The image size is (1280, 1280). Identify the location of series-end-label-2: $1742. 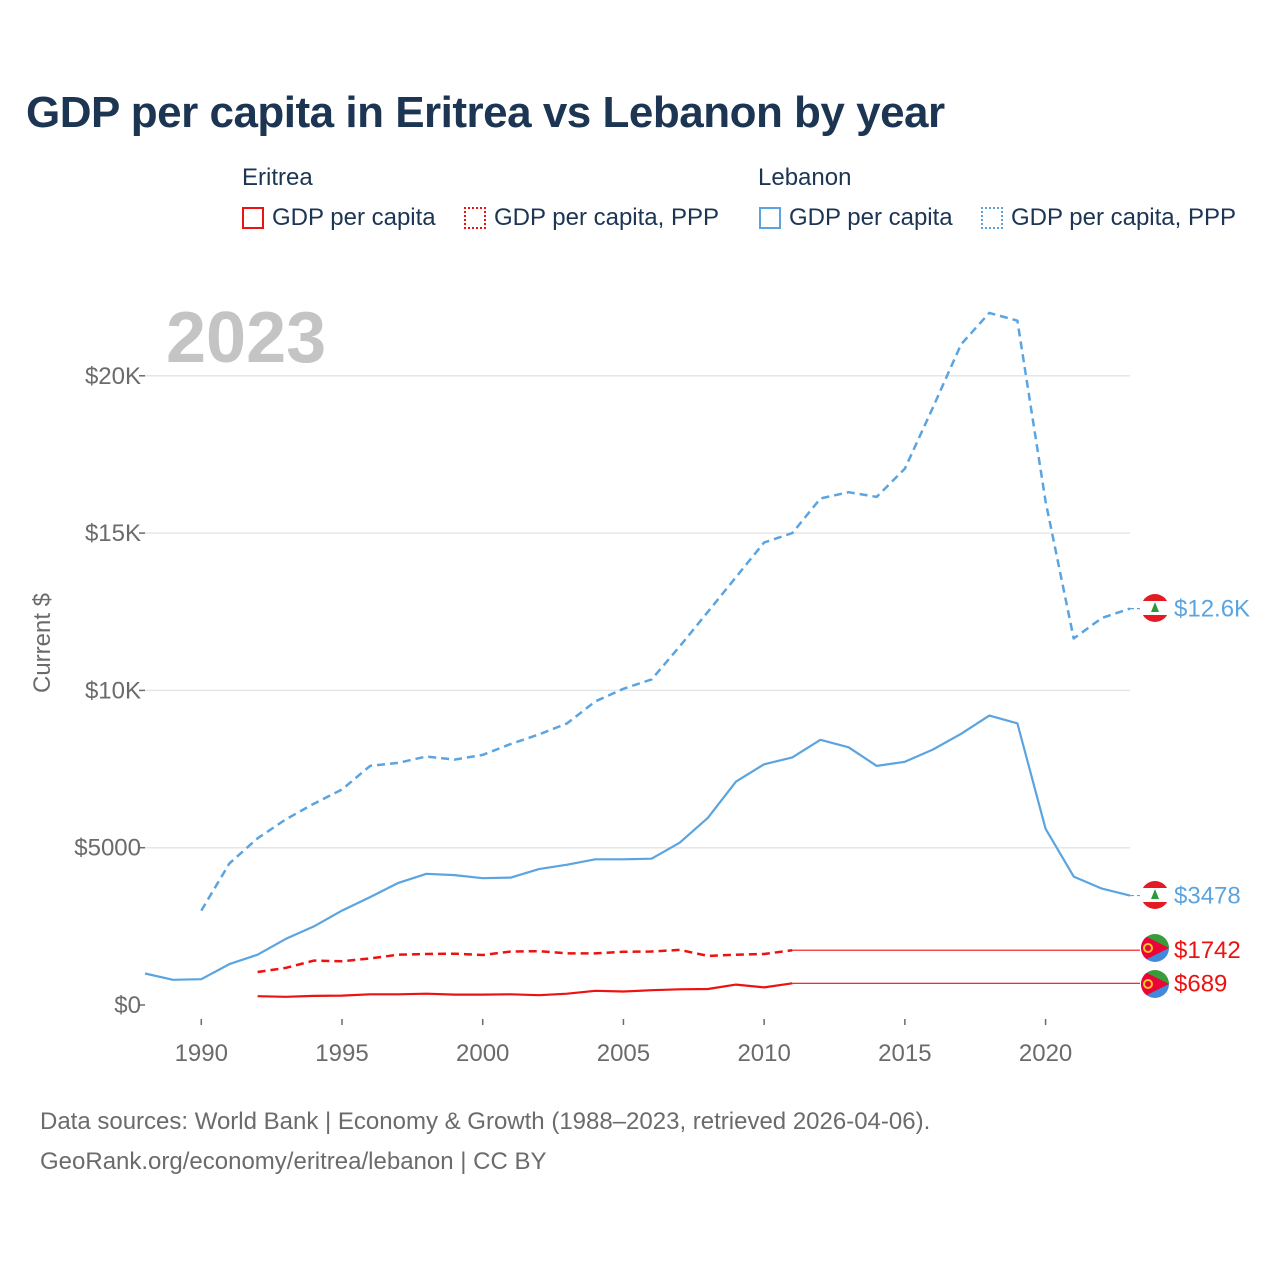
(1207, 950).